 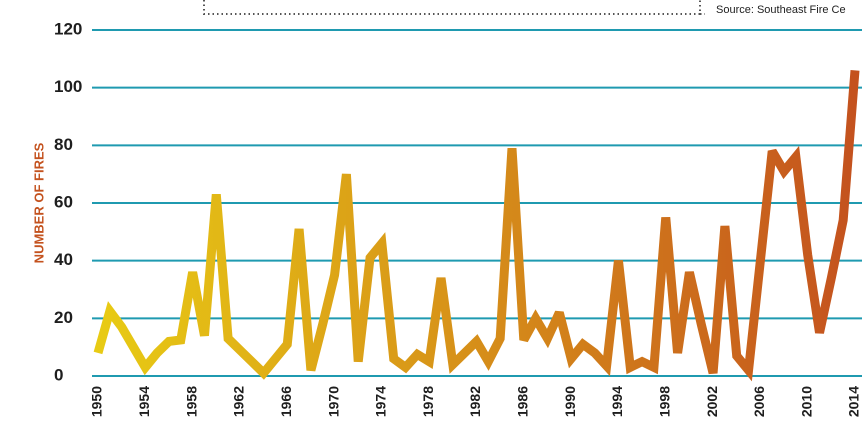 I want to click on x-tick-label: 1970, so click(x=333, y=401).